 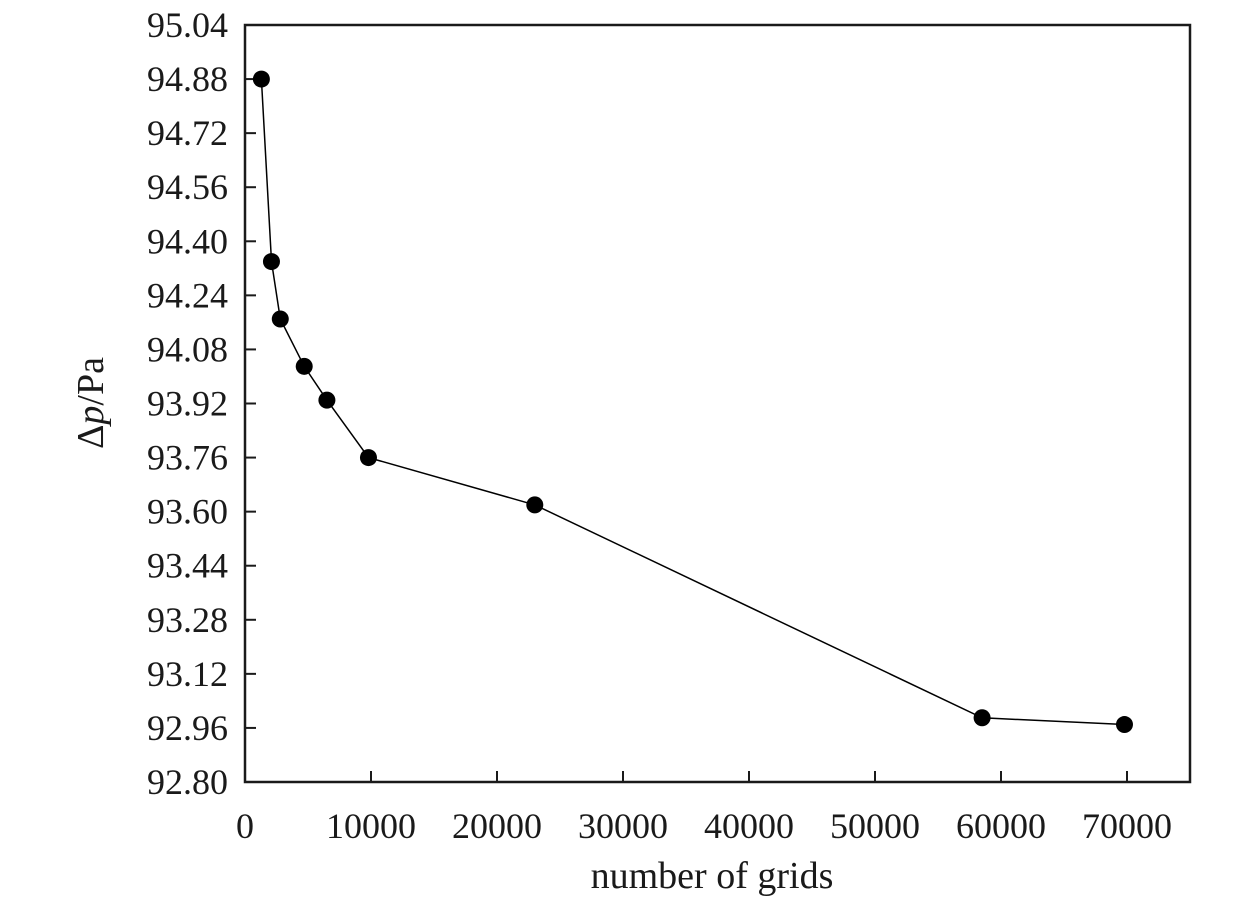 What do you see at coordinates (187, 295) in the screenshot?
I see `y-tick-label: 94.24` at bounding box center [187, 295].